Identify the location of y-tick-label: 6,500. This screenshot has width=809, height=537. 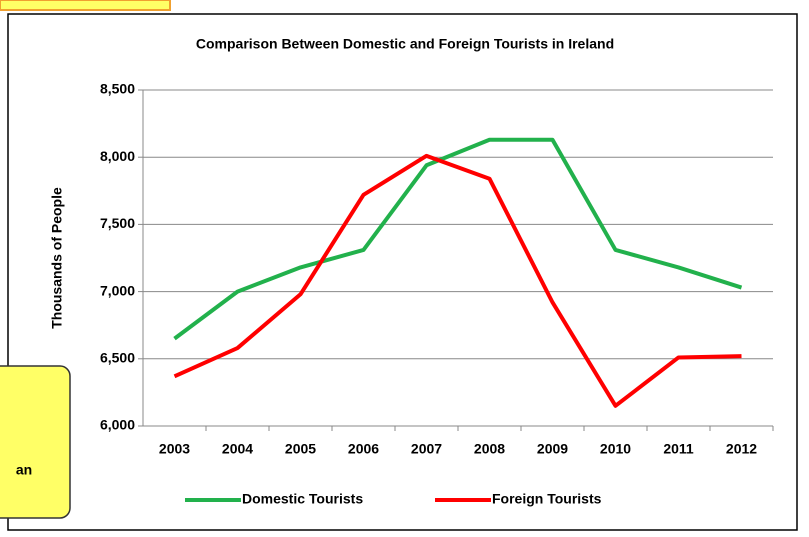
(117, 358).